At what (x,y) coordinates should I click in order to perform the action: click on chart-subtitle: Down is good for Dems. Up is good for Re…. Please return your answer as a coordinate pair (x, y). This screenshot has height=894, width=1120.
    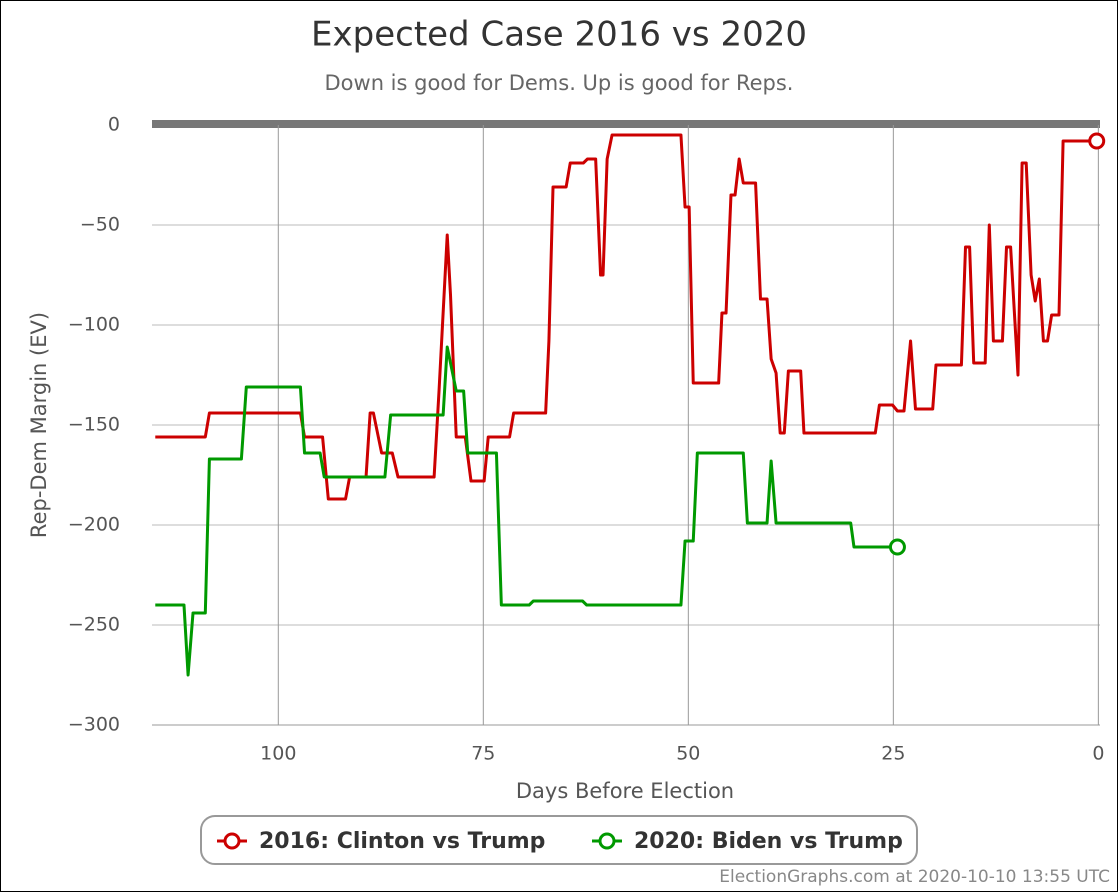
    Looking at the image, I should click on (559, 83).